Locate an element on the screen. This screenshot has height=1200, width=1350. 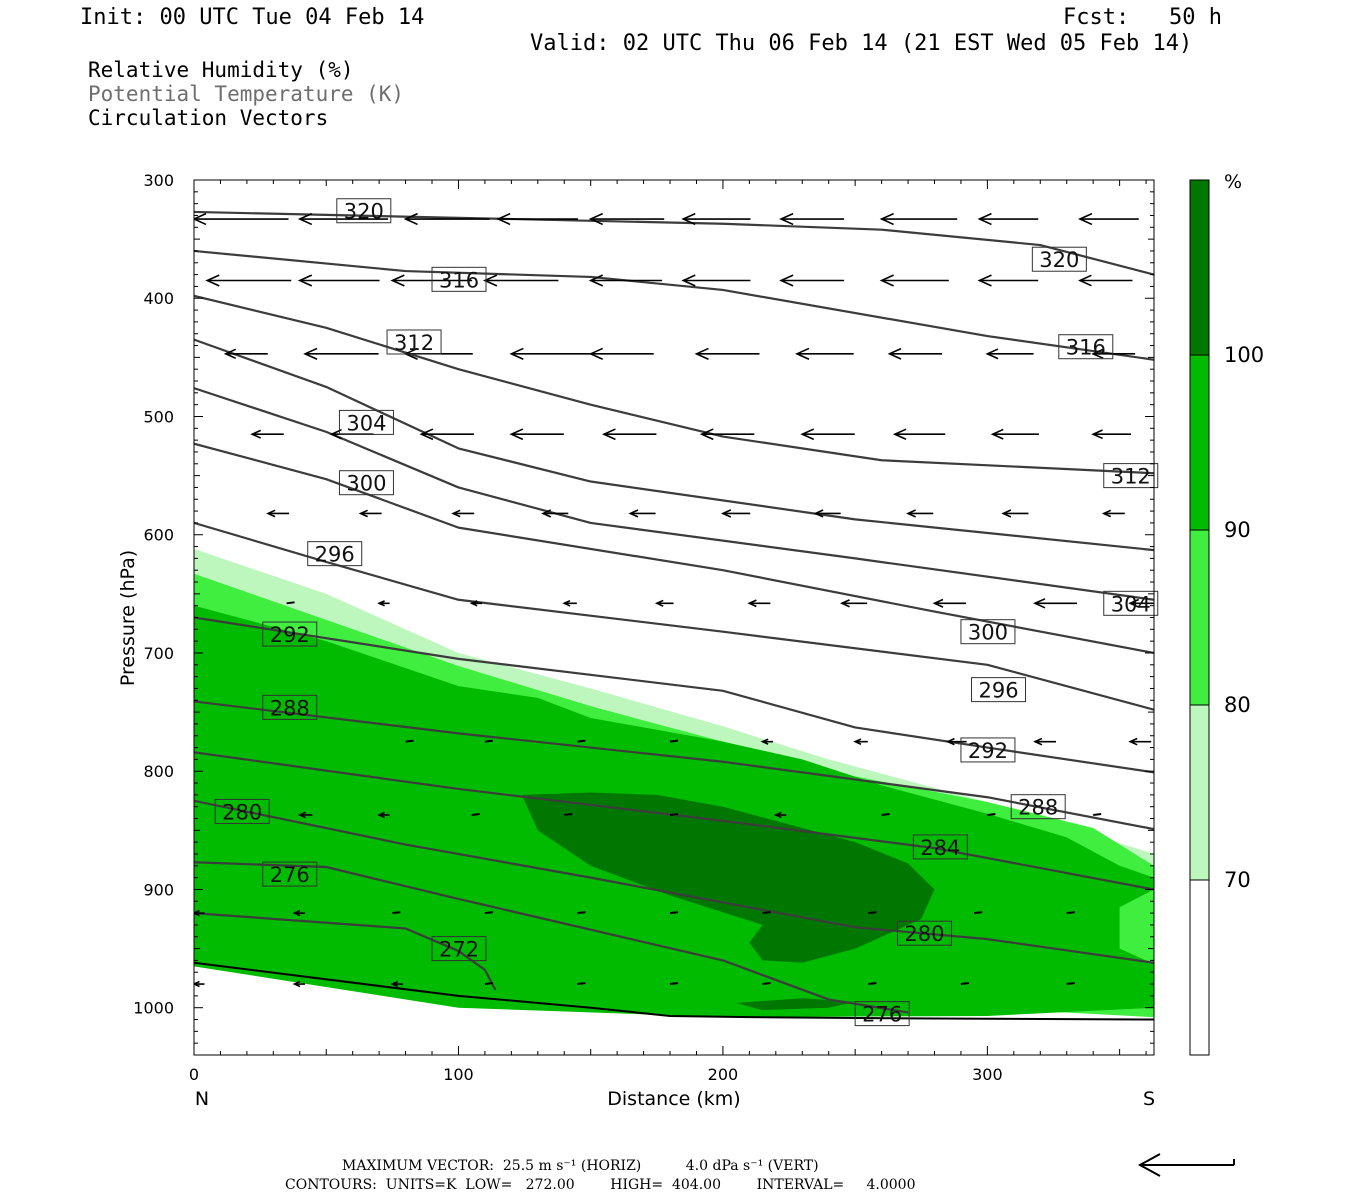
reference-vector is located at coordinates (1186, 1165).